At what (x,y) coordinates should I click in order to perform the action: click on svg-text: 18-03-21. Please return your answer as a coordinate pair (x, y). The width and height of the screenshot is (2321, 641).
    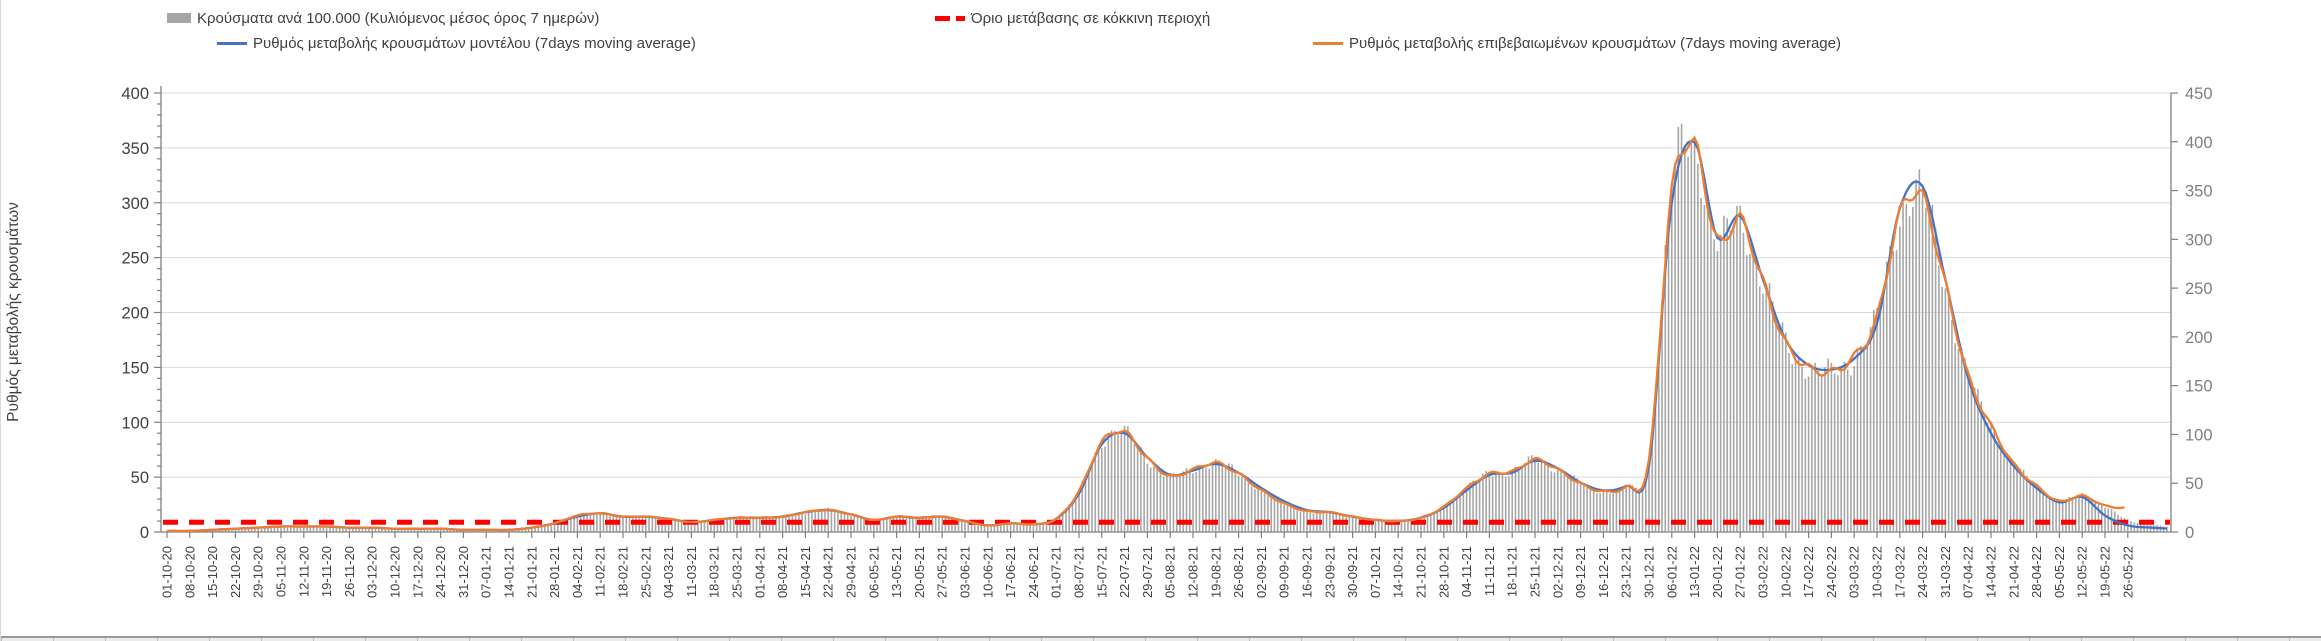
    Looking at the image, I should click on (714, 572).